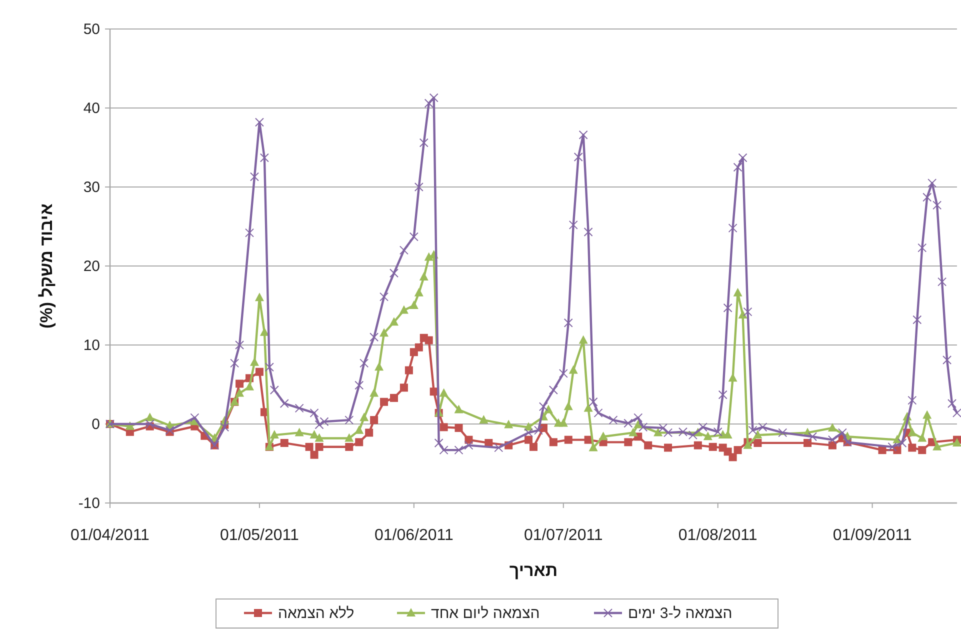 The width and height of the screenshot is (961, 629). Describe the element at coordinates (872, 535) in the screenshot. I see `x-tick-label: 01/09/2011` at that location.